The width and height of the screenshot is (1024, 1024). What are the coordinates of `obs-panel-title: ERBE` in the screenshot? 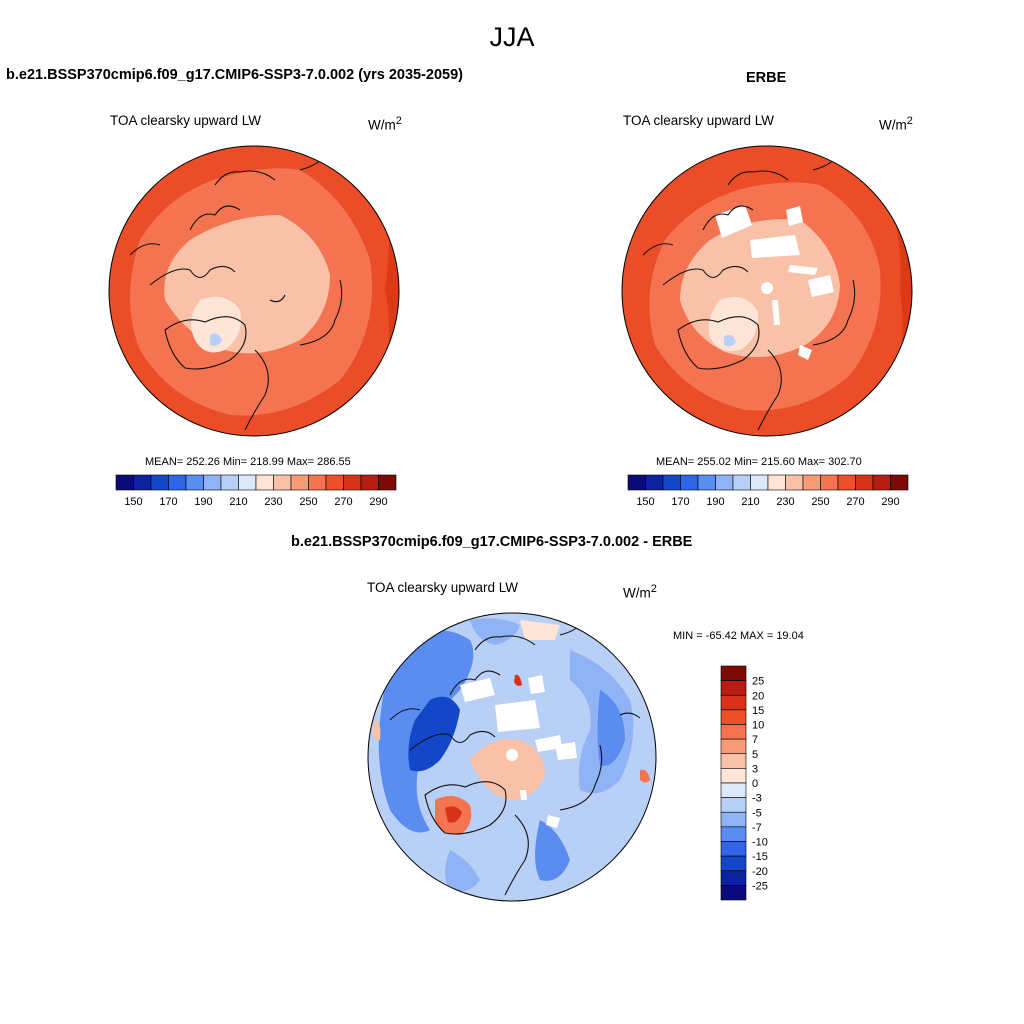 It's located at (766, 78).